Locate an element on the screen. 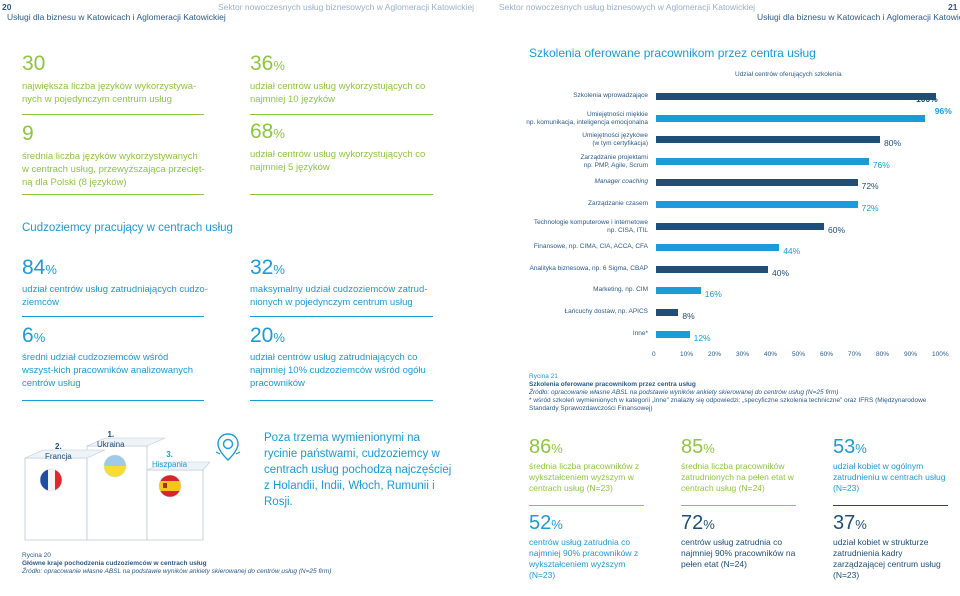 This screenshot has height=596, width=960. chart-x-tick: 30% is located at coordinates (743, 355).